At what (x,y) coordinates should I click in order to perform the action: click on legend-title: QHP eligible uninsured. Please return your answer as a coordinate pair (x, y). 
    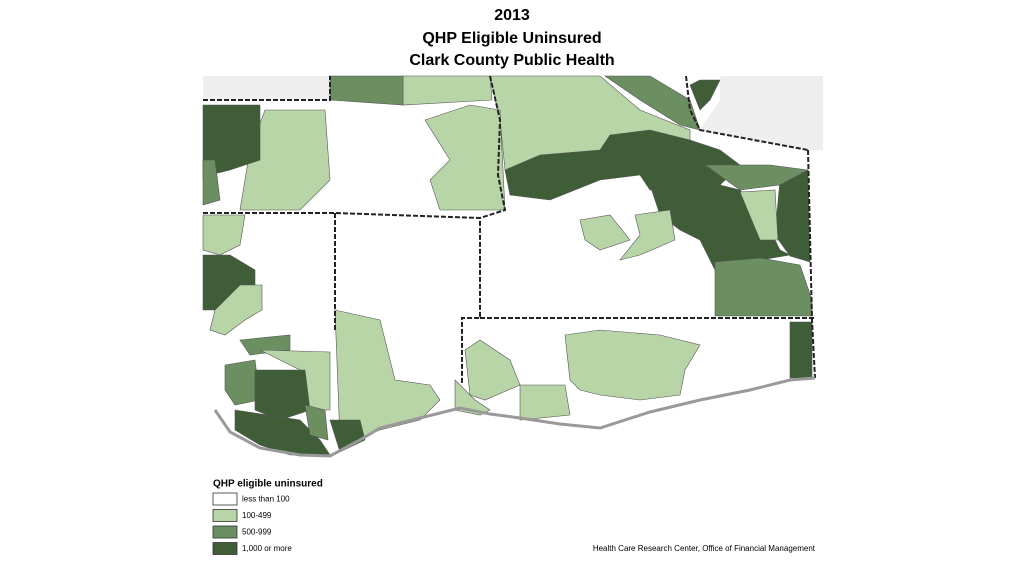
    Looking at the image, I should click on (268, 484).